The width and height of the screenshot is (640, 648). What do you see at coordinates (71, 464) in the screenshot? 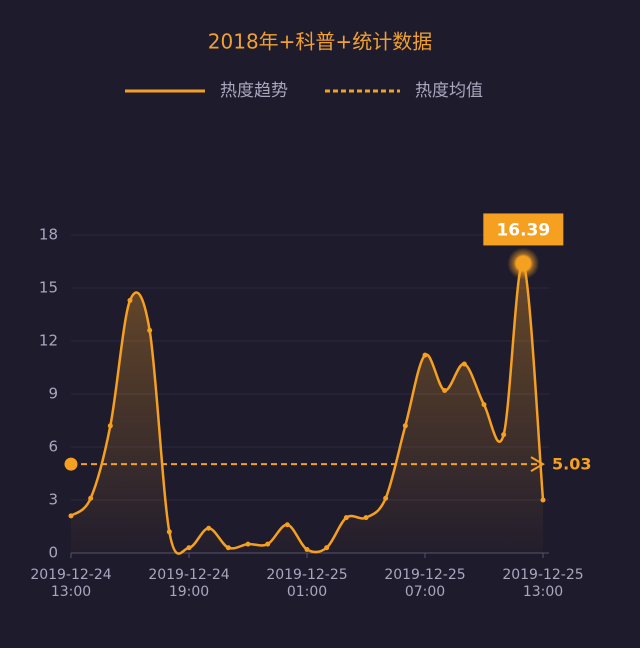
I see `mean-start` at bounding box center [71, 464].